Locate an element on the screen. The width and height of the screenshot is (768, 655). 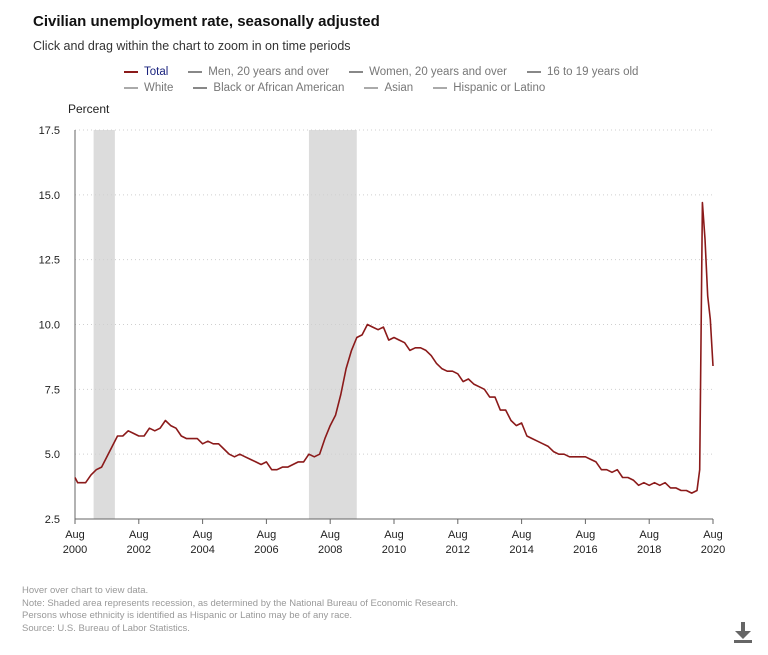
x-tick-year: 2004 is located at coordinates (202, 550).